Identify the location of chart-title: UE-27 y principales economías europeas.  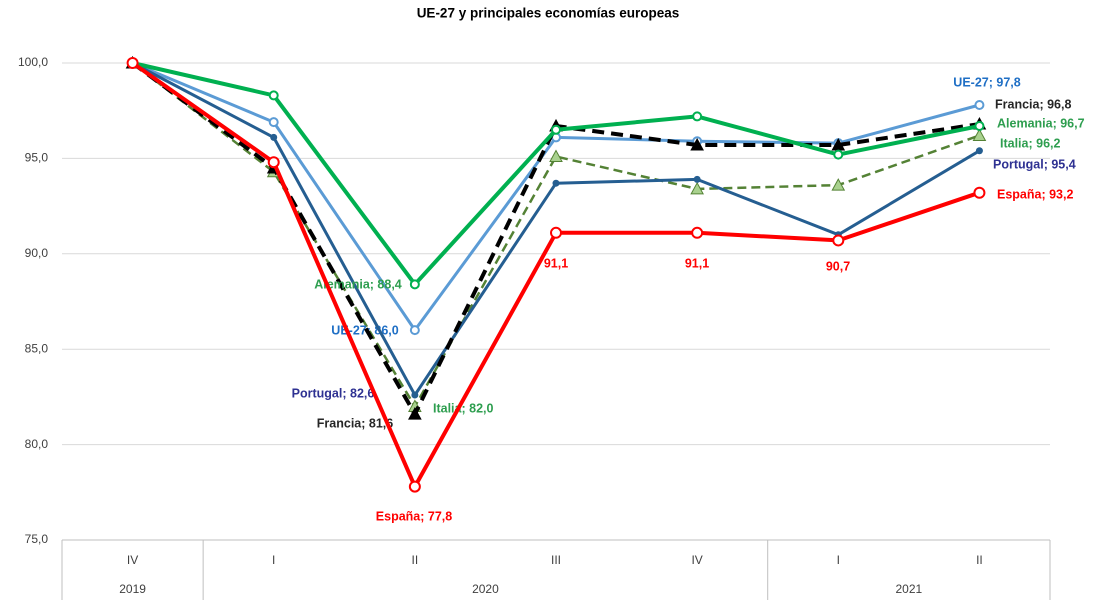
(548, 13).